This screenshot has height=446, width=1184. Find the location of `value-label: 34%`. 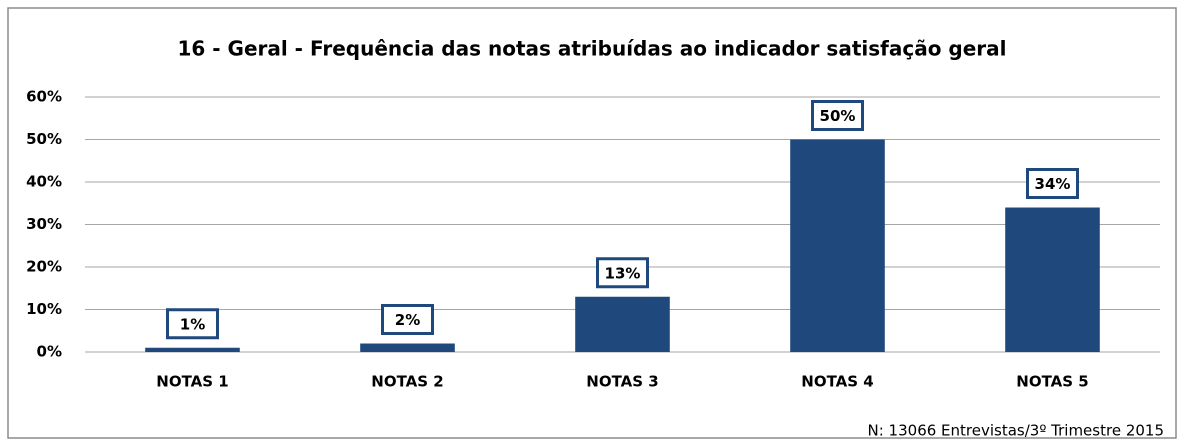

value-label: 34% is located at coordinates (1053, 184).